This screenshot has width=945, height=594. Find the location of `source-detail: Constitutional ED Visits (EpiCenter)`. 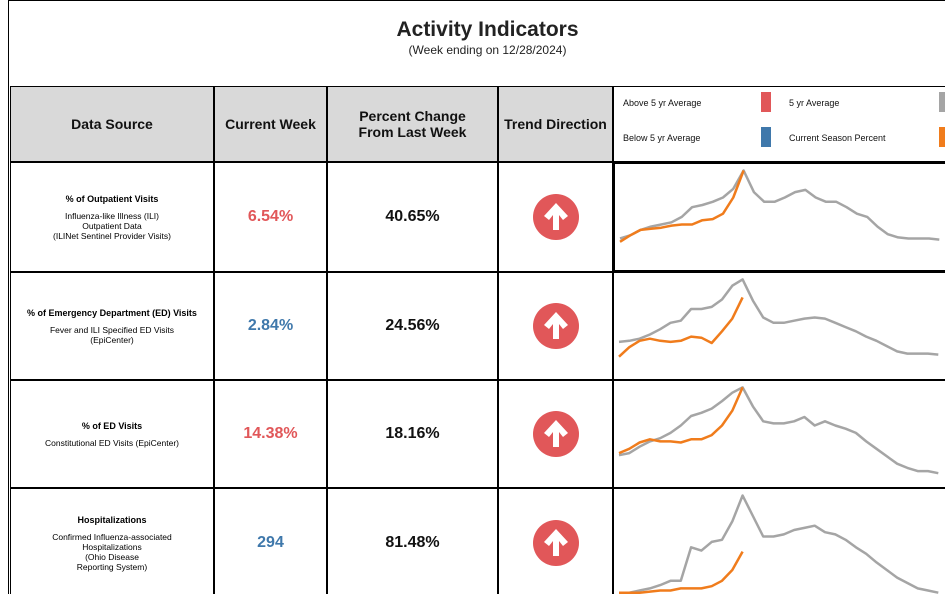

source-detail: Constitutional ED Visits (EpiCenter) is located at coordinates (111, 442).